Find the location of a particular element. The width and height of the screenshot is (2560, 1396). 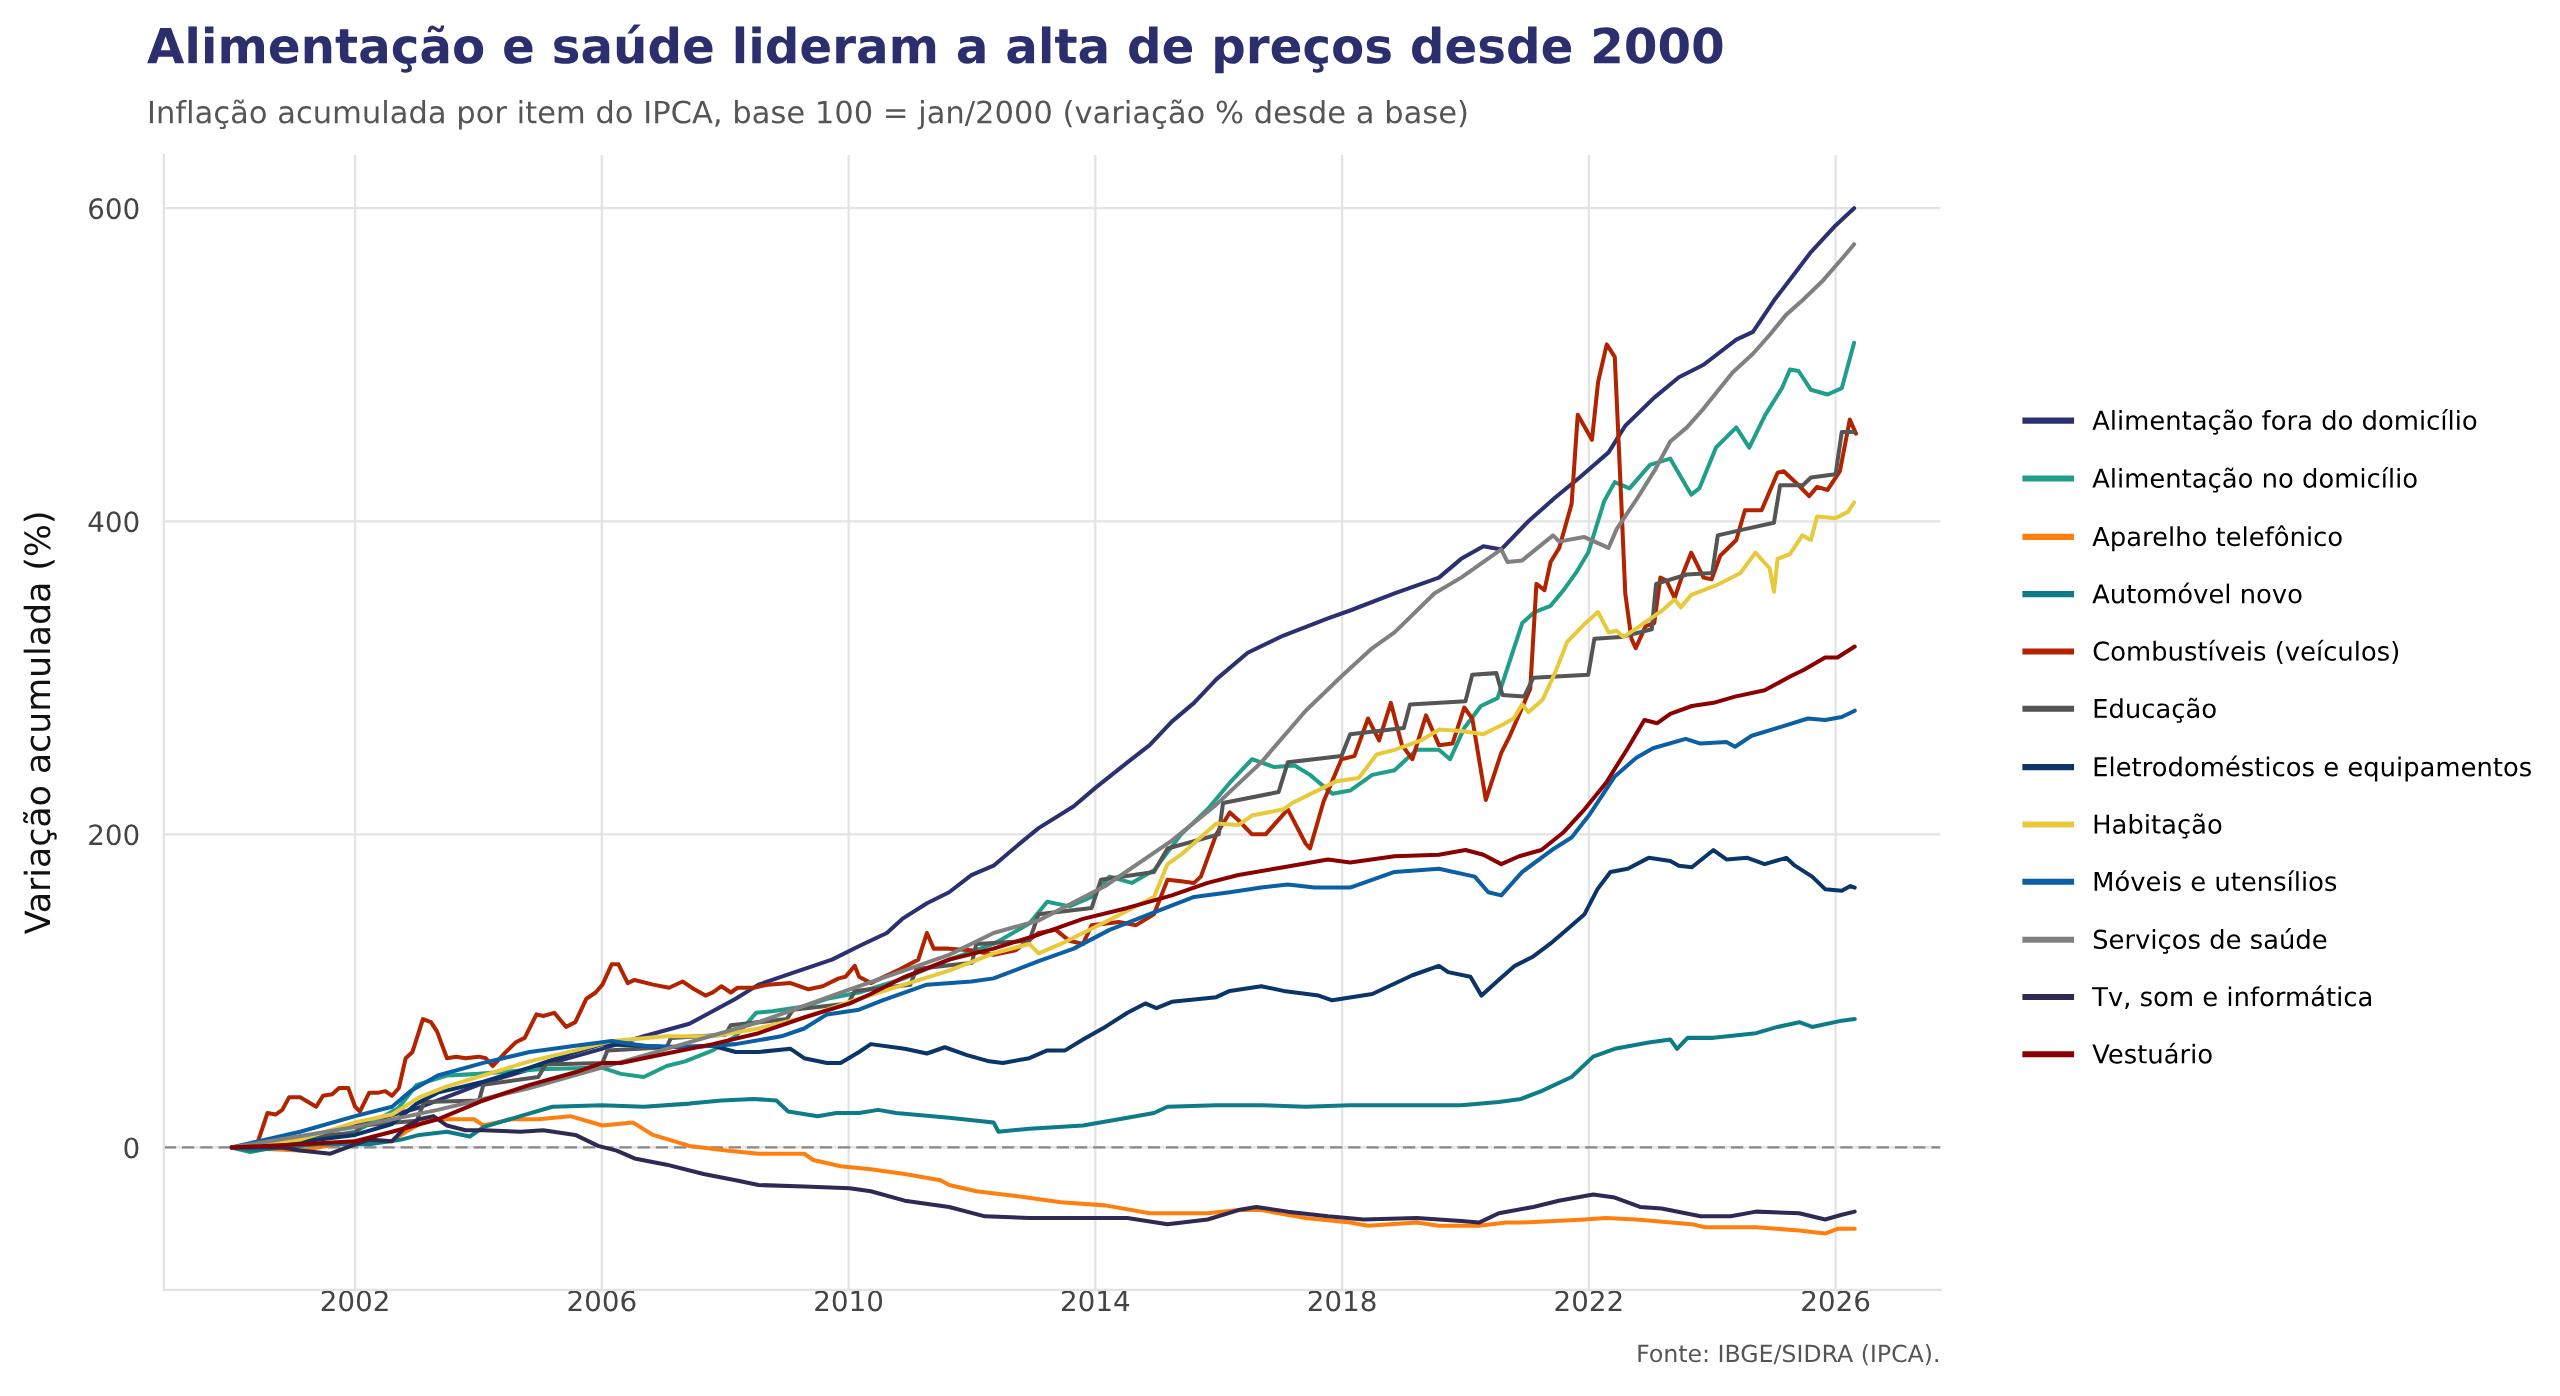

chart-subtitle: Inflação acumulada por item do IPCA, base 100 = jan/2000 (variação % desde a base) is located at coordinates (808, 114).